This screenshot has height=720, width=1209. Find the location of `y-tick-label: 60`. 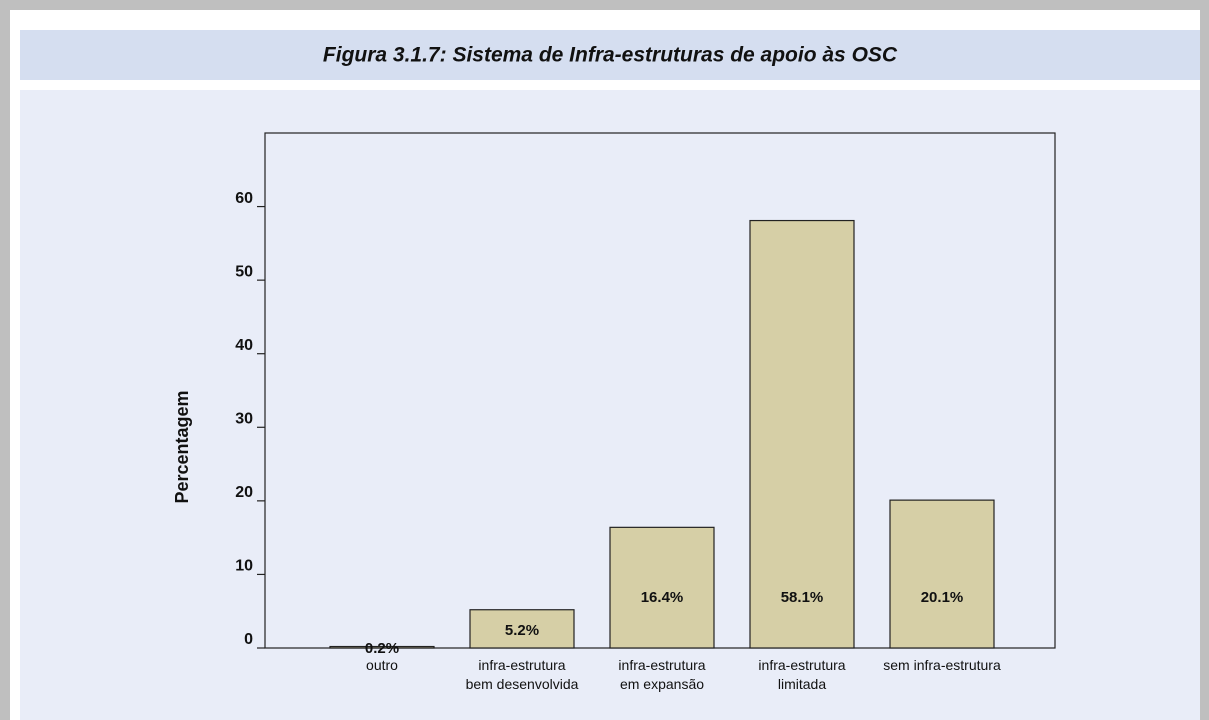

y-tick-label: 60 is located at coordinates (244, 198).